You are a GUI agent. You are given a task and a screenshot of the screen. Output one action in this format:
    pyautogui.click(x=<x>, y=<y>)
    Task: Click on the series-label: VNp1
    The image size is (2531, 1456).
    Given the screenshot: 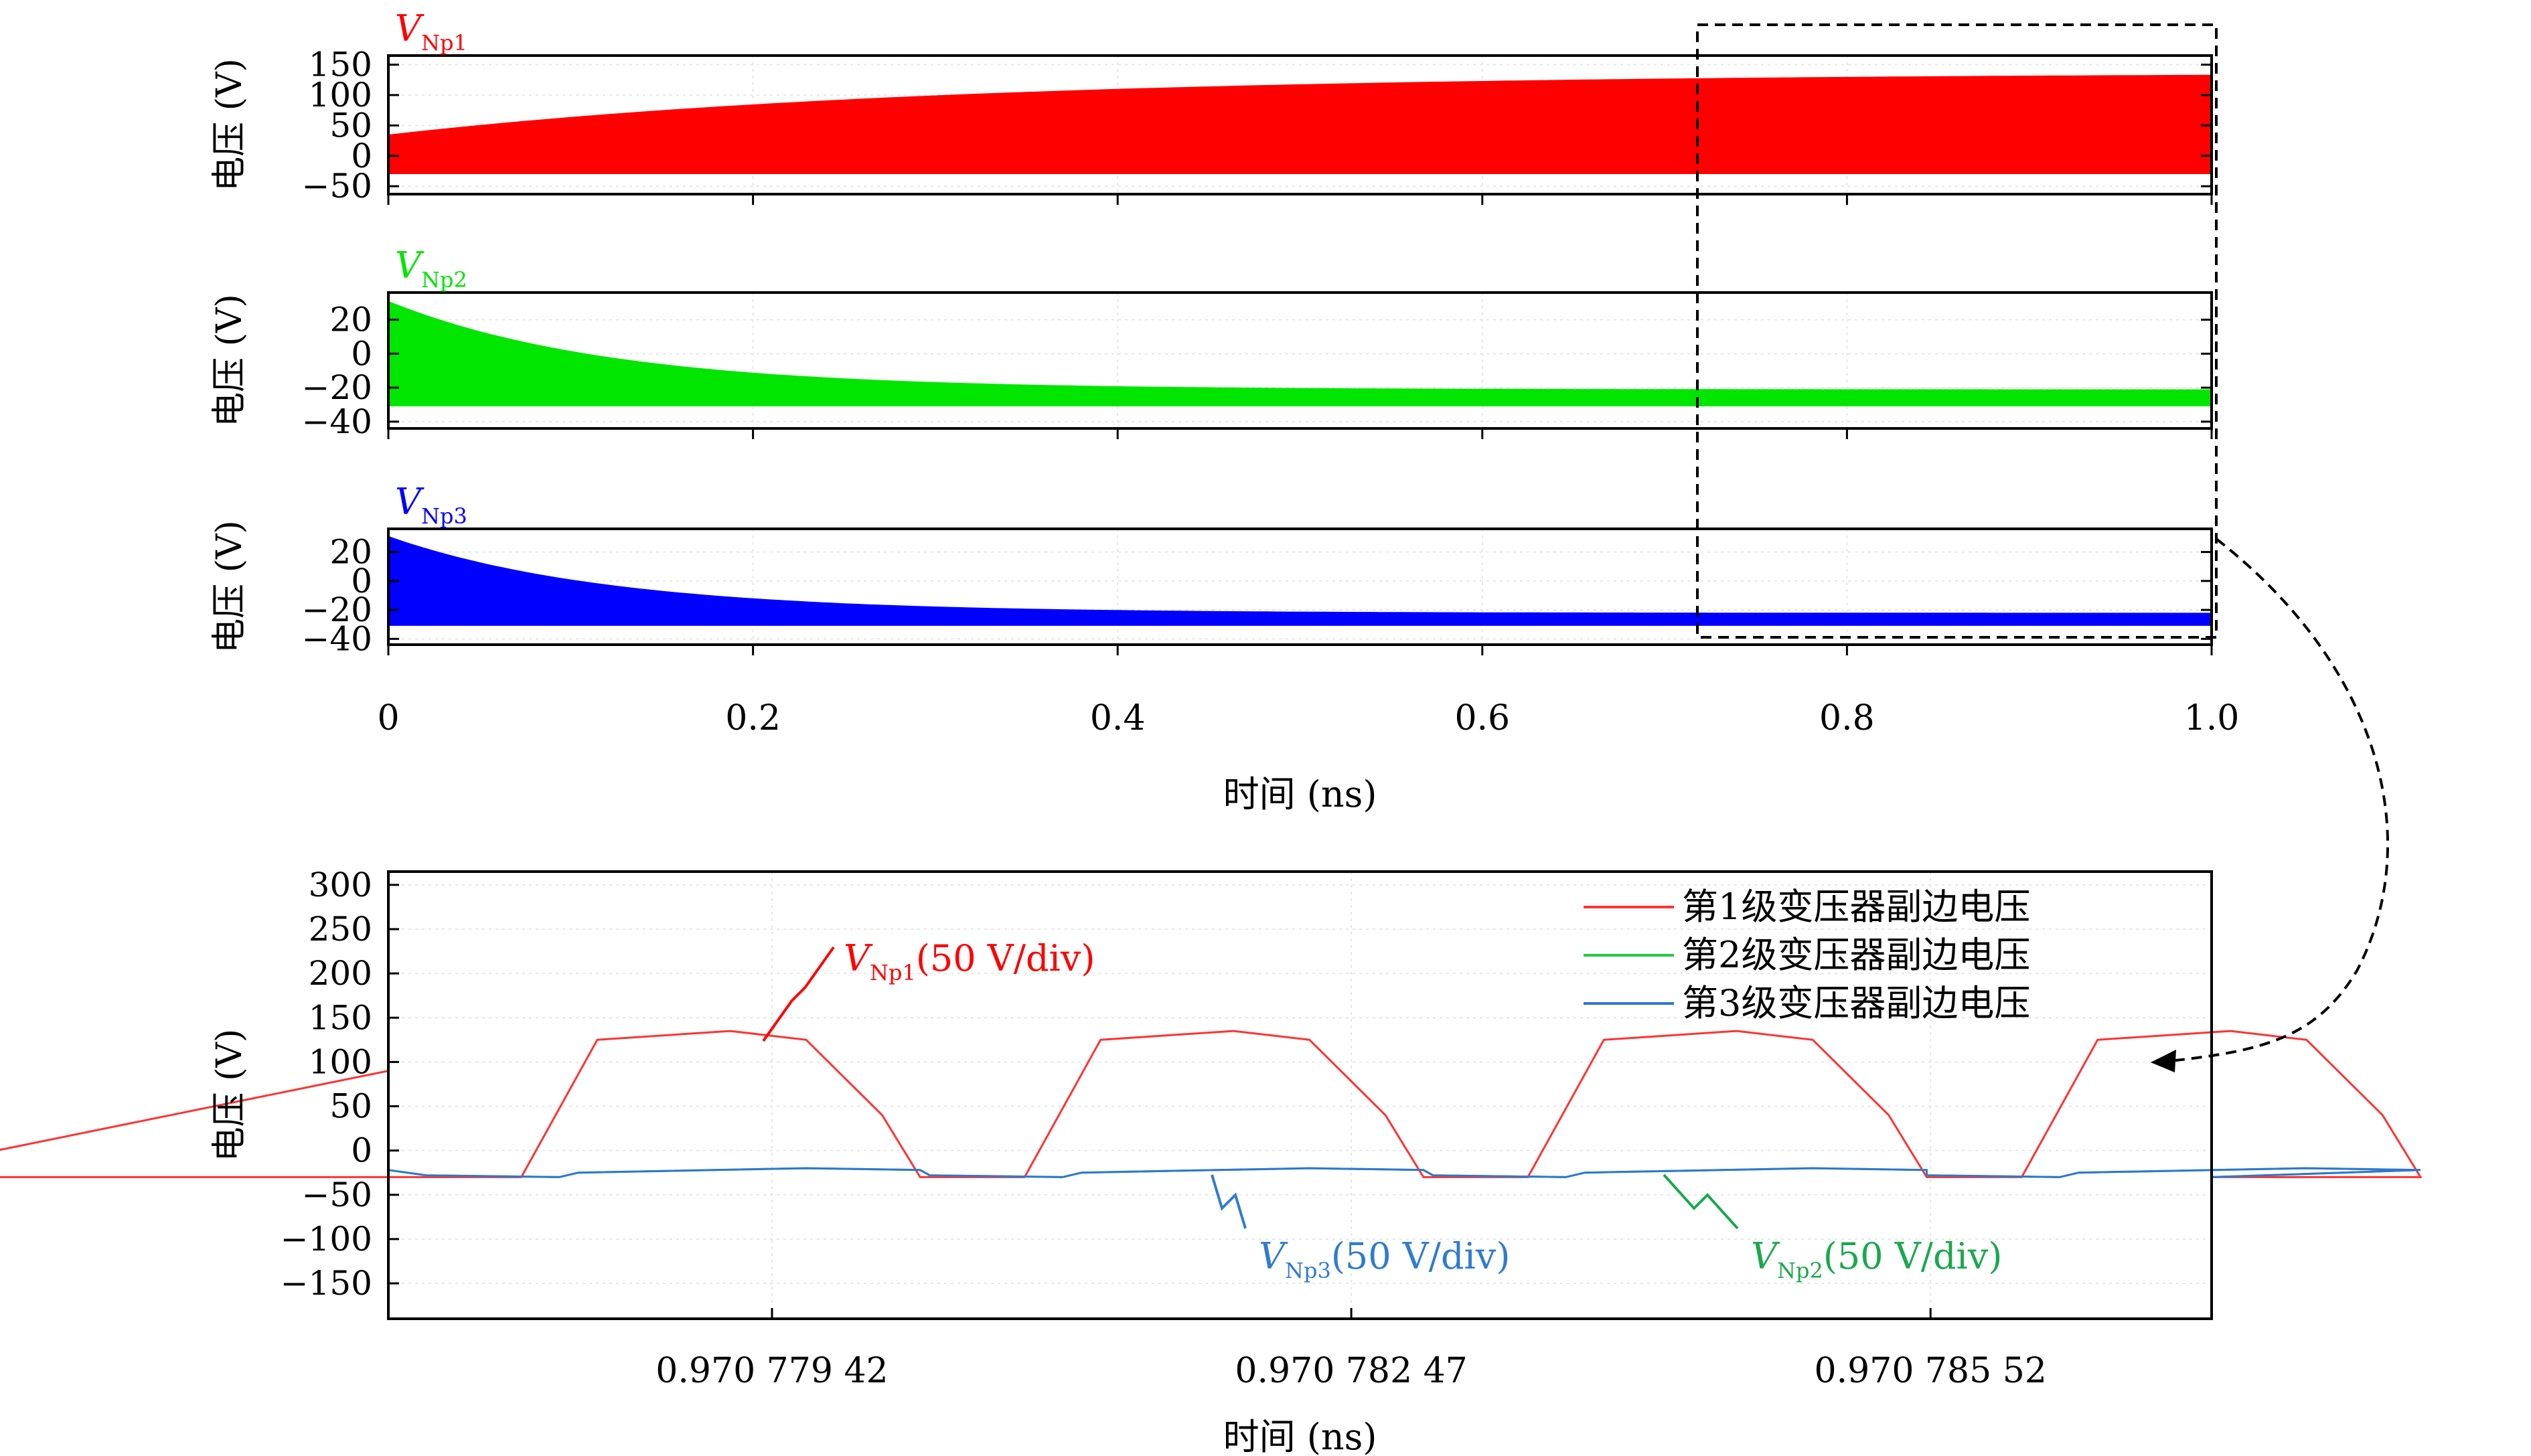 What is the action you would take?
    pyautogui.click(x=431, y=31)
    